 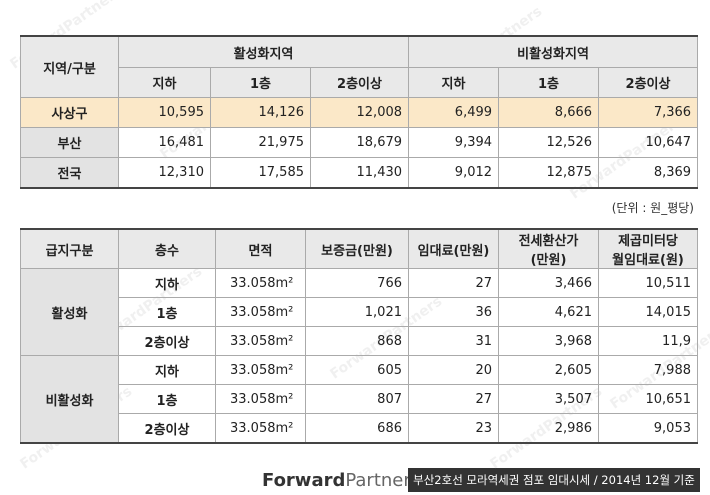 What do you see at coordinates (548, 312) in the screenshot?
I see `cell: 4,621` at bounding box center [548, 312].